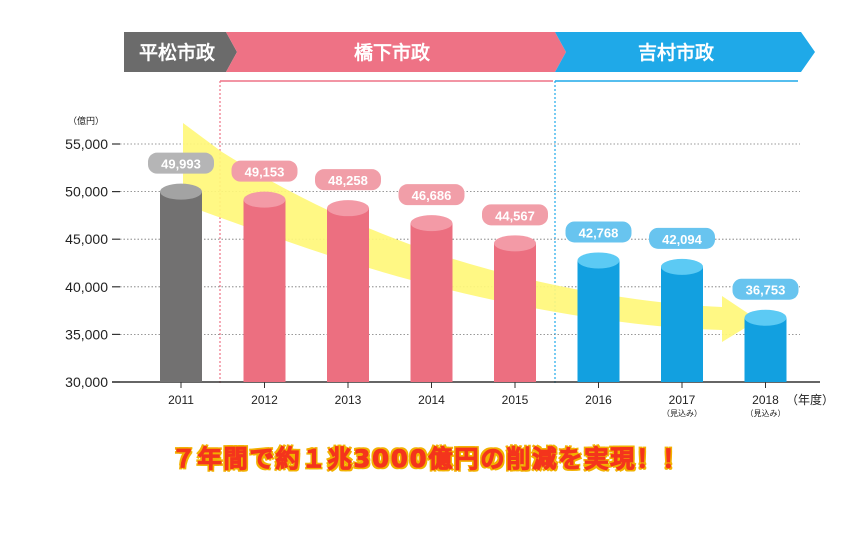  Describe the element at coordinates (392, 52) in the screenshot. I see `band-label-hashimoto: 橋下市政` at that location.